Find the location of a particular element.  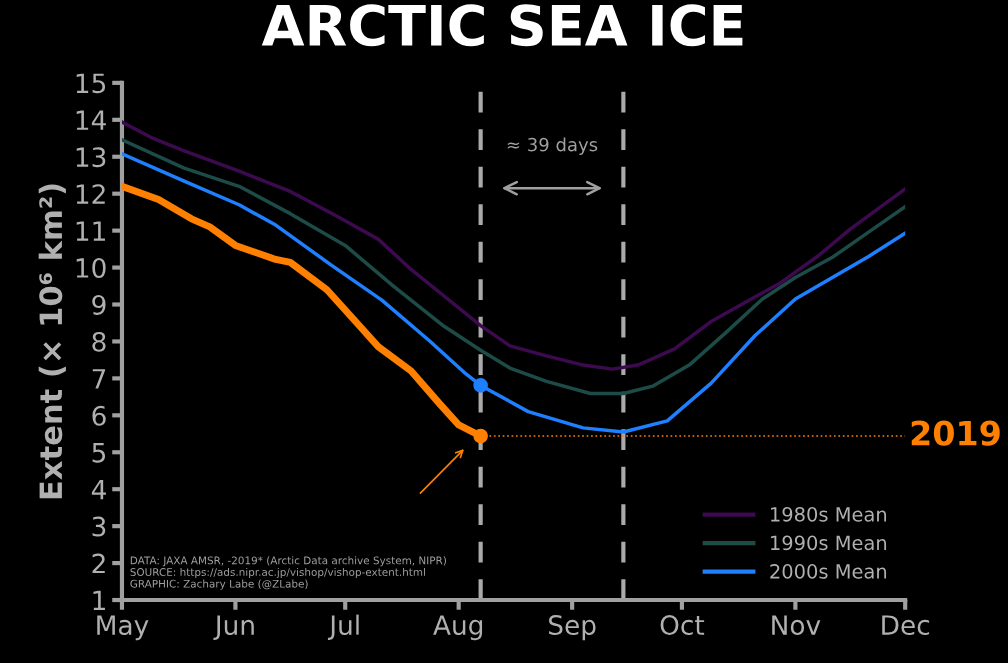

x-tick-label: Jun is located at coordinates (233, 627).